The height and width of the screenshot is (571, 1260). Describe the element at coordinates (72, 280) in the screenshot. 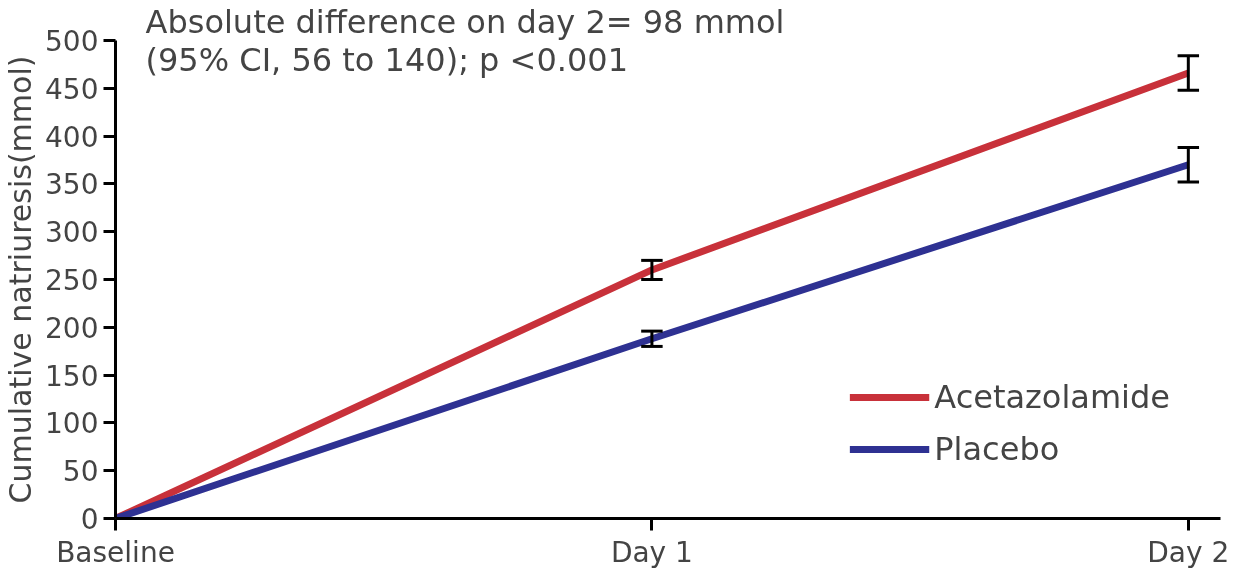

I see `y-tick-label: 250` at that location.